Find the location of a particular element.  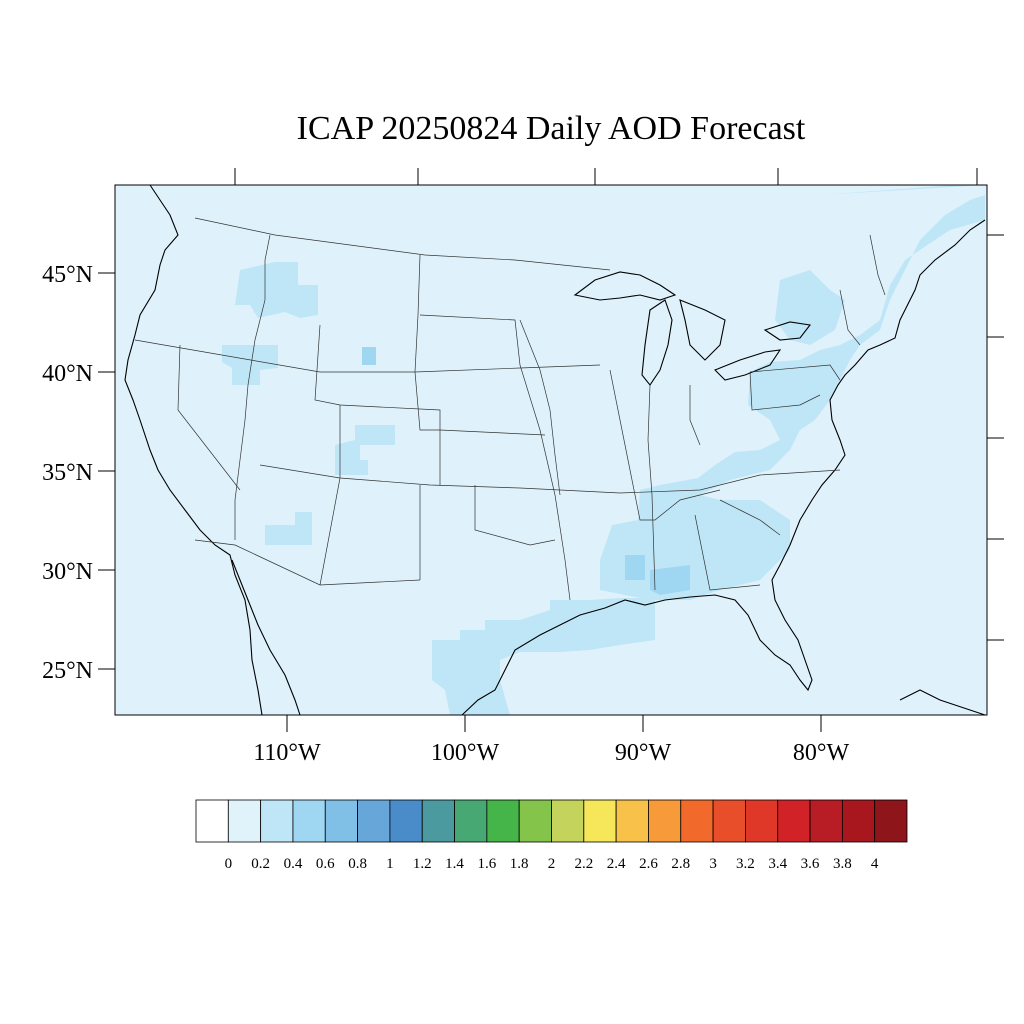

lon-label-80w: 80°W is located at coordinates (821, 753).